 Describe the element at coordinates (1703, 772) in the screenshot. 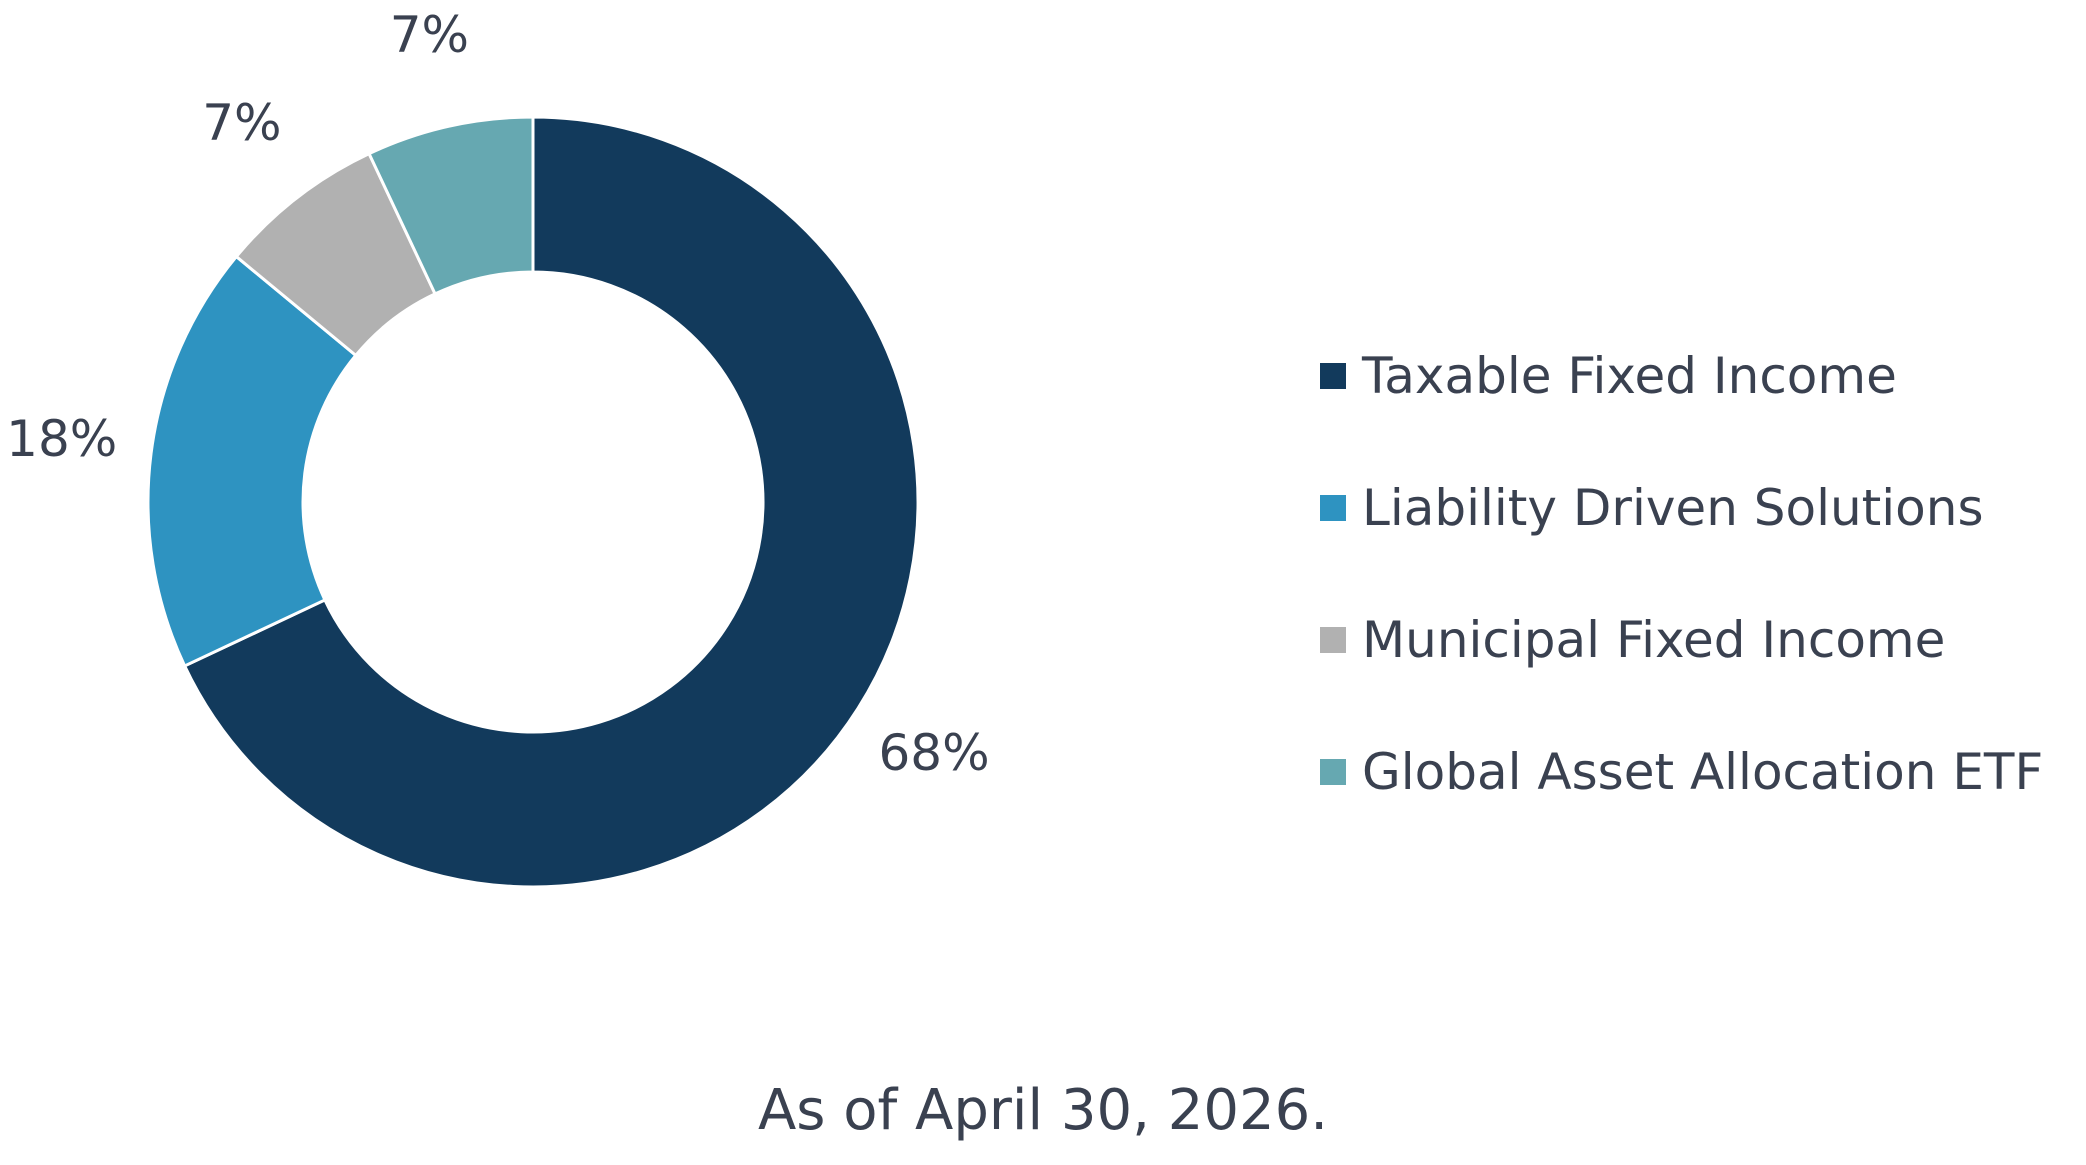

I see `legend-label: Global Asset Allocation ETF` at that location.